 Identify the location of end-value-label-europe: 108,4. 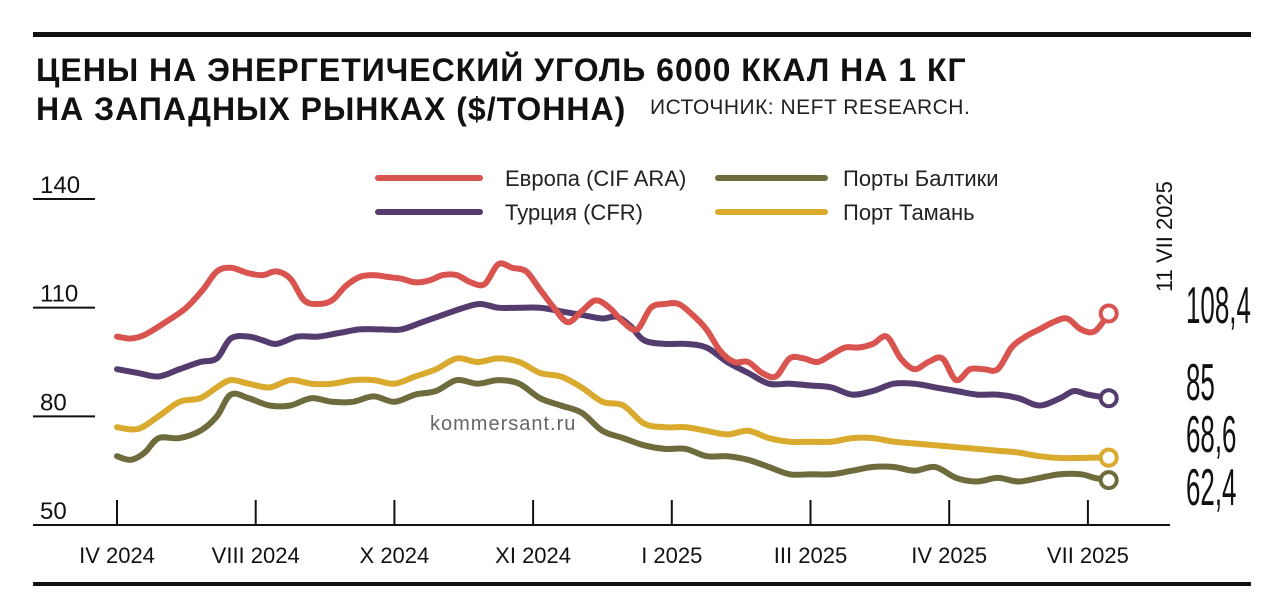
(1218, 305).